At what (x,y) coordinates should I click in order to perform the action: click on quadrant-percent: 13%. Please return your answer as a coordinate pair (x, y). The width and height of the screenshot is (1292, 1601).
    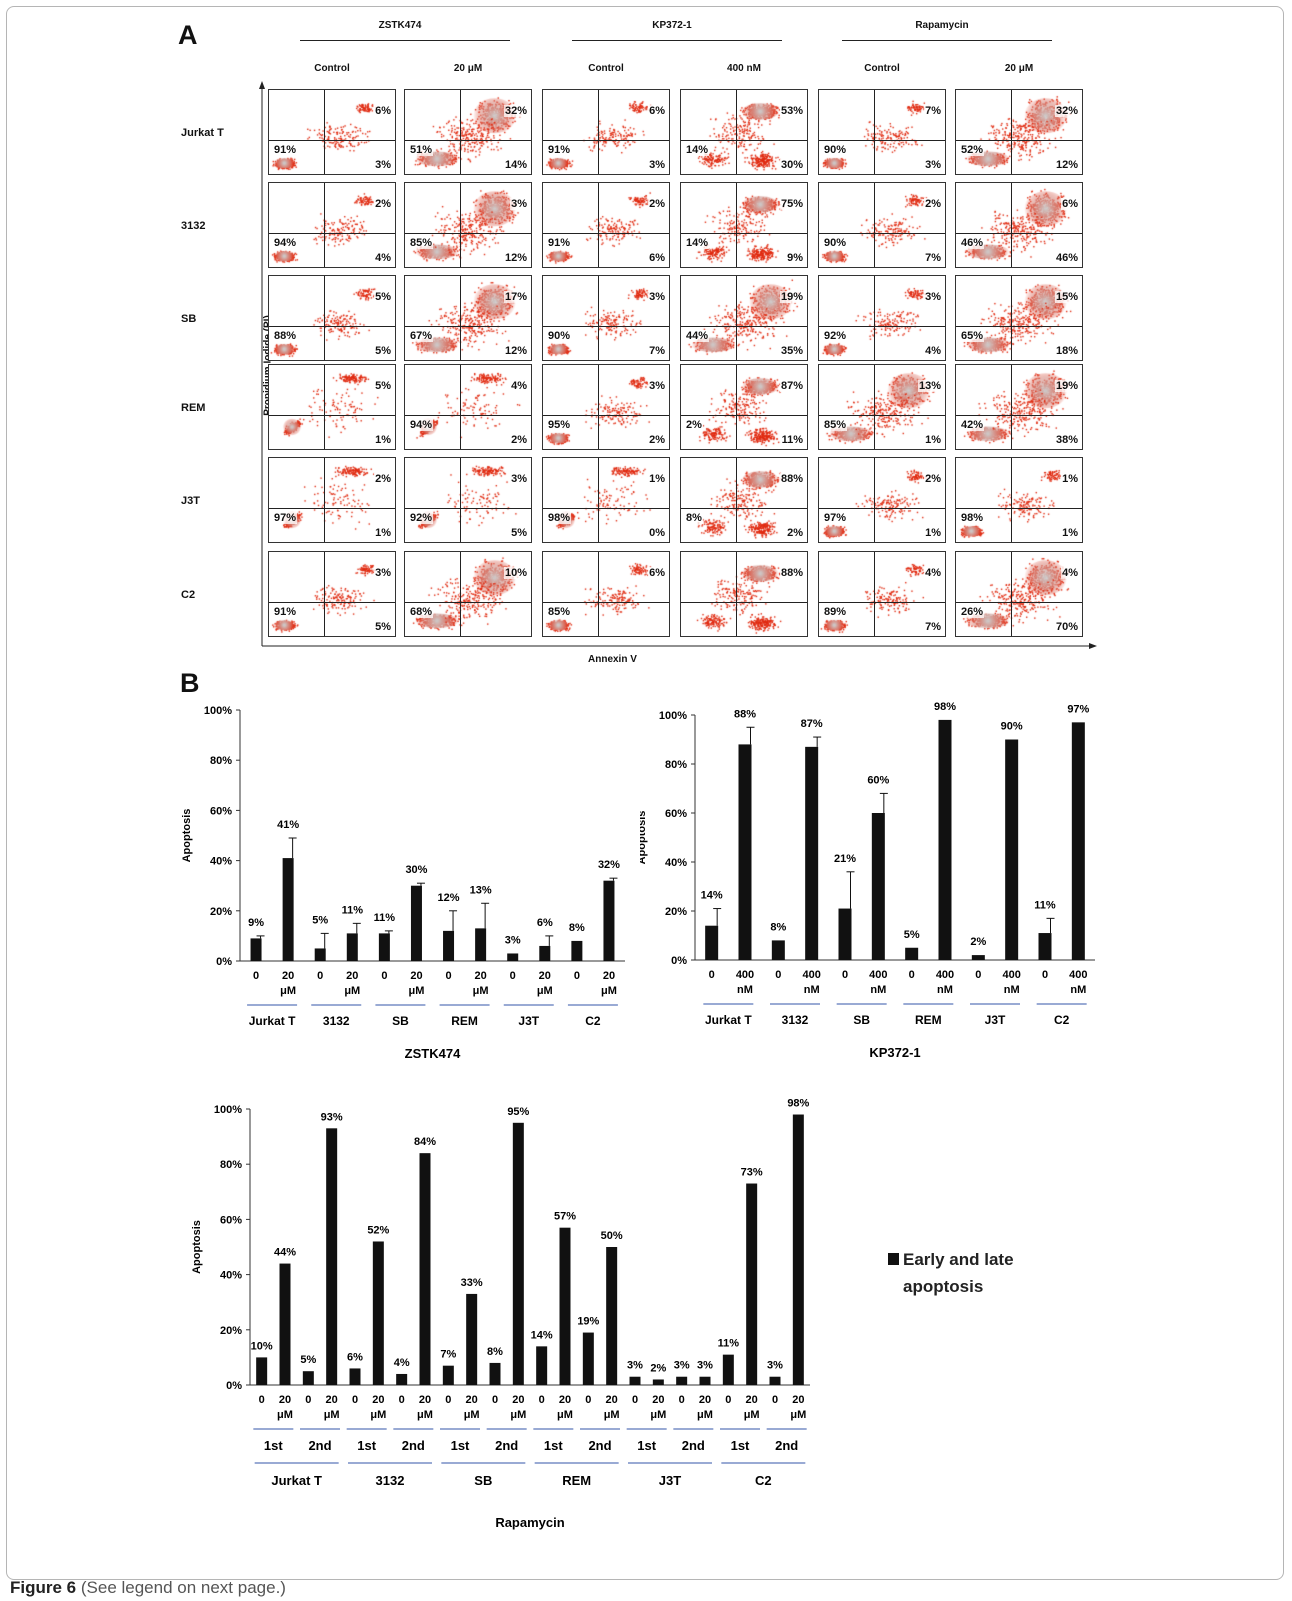
    Looking at the image, I should click on (929, 386).